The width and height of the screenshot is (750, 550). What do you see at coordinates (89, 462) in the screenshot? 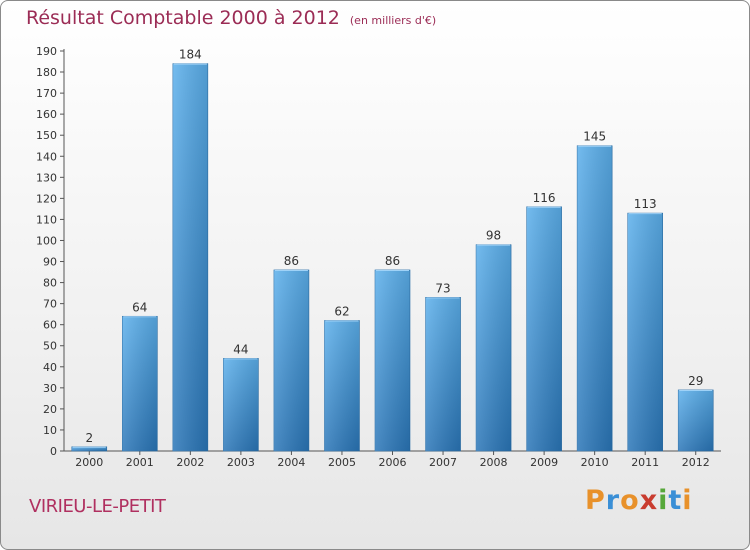
I see `x-tick-label: 2000` at bounding box center [89, 462].